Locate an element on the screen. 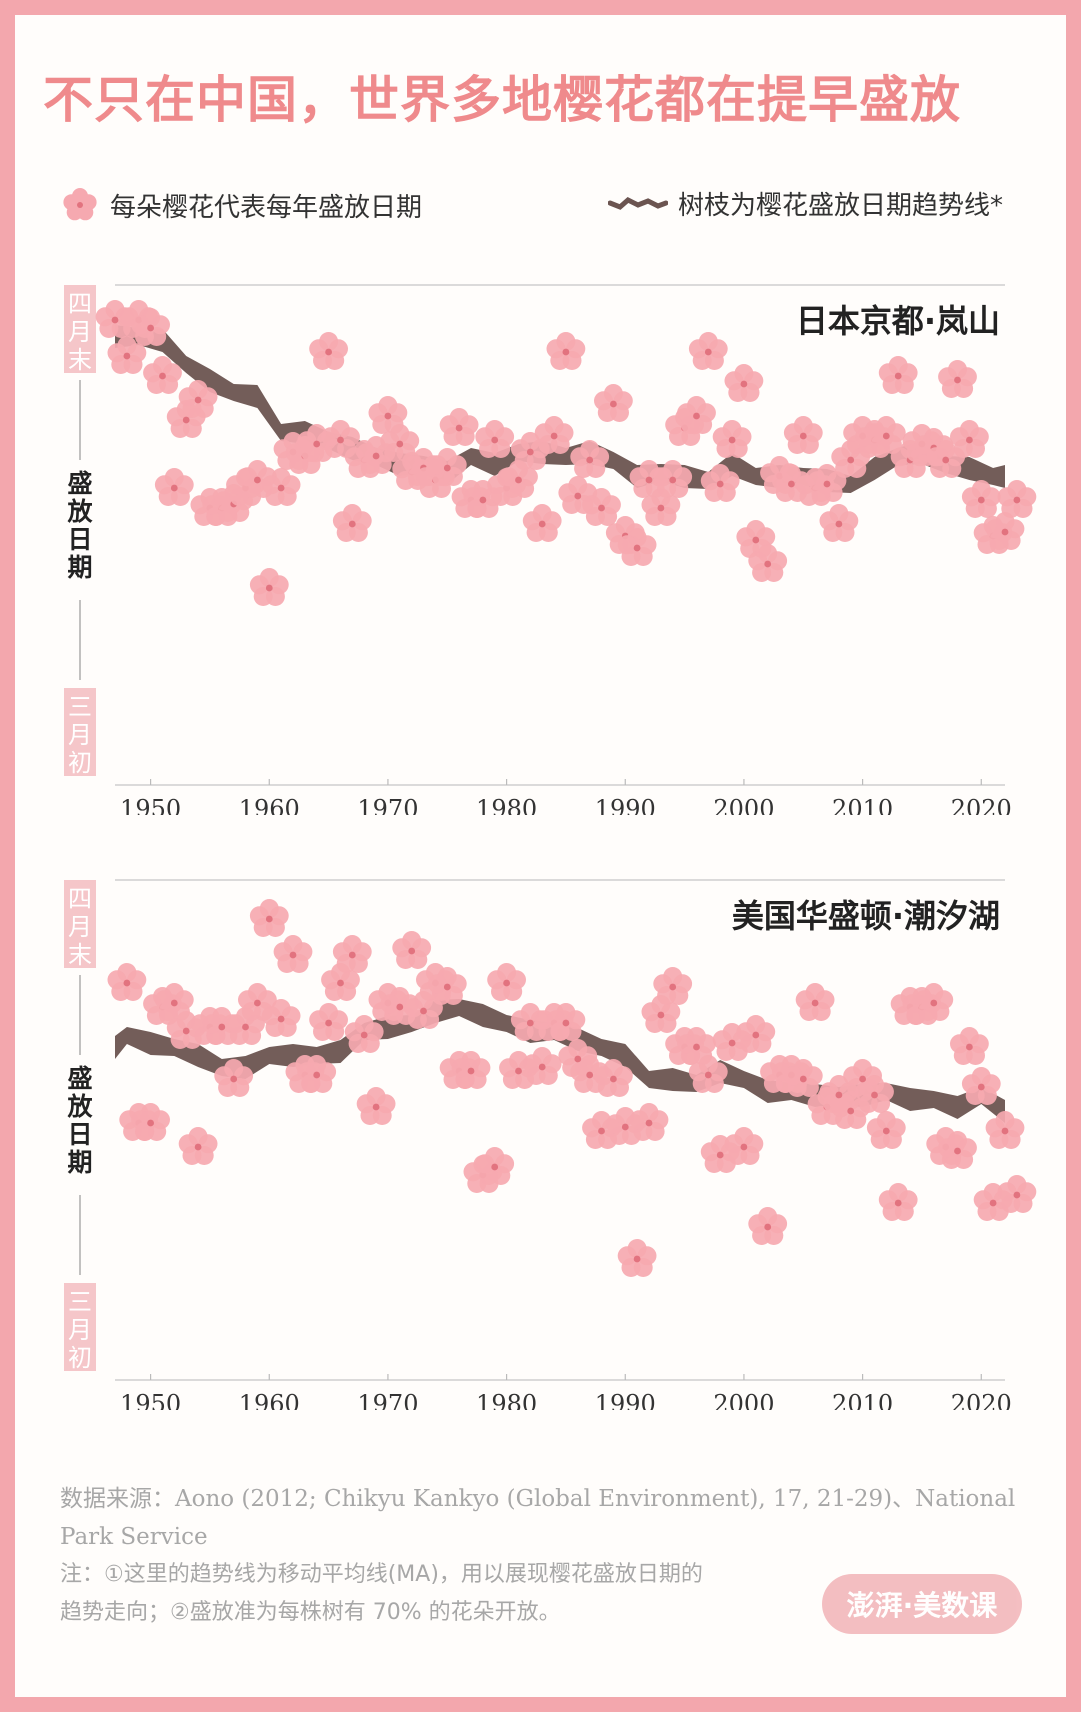 Image resolution: width=1081 pixels, height=1712 pixels. legend-flower: 每朵樱花代表每年盛放日期 is located at coordinates (241, 205).